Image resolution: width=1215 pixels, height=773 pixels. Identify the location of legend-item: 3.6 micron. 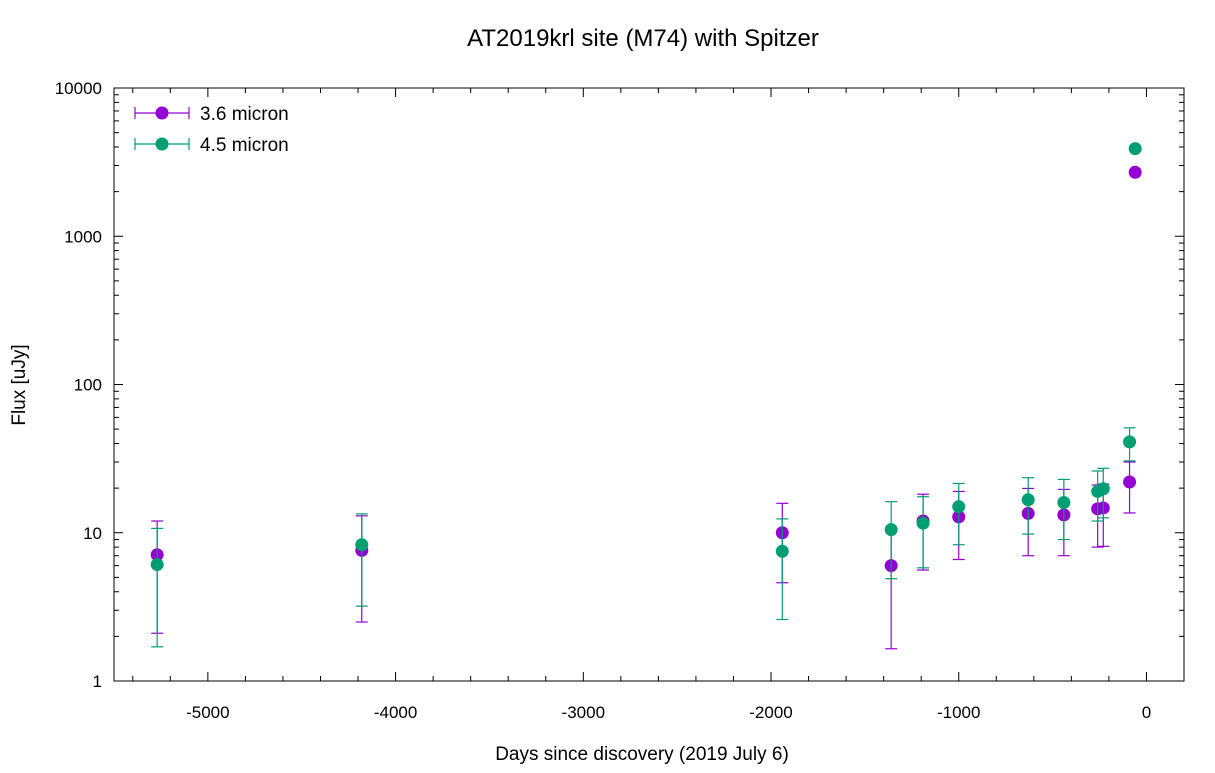
(211, 114).